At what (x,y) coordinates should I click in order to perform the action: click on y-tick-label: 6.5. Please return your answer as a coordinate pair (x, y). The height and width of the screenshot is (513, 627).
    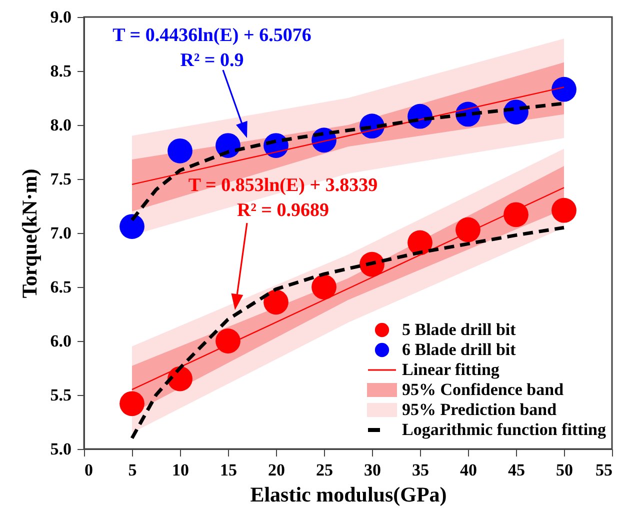
    Looking at the image, I should click on (61, 287).